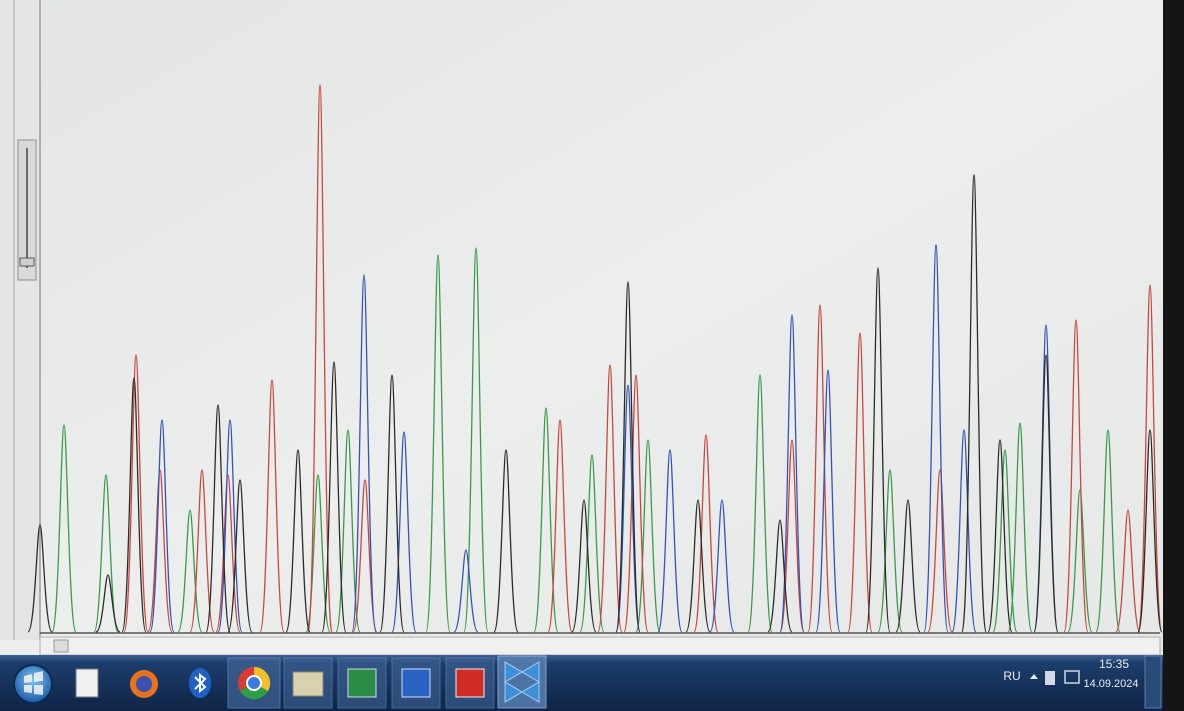 The width and height of the screenshot is (1184, 711). What do you see at coordinates (1153, 682) in the screenshot?
I see `show-desktop` at bounding box center [1153, 682].